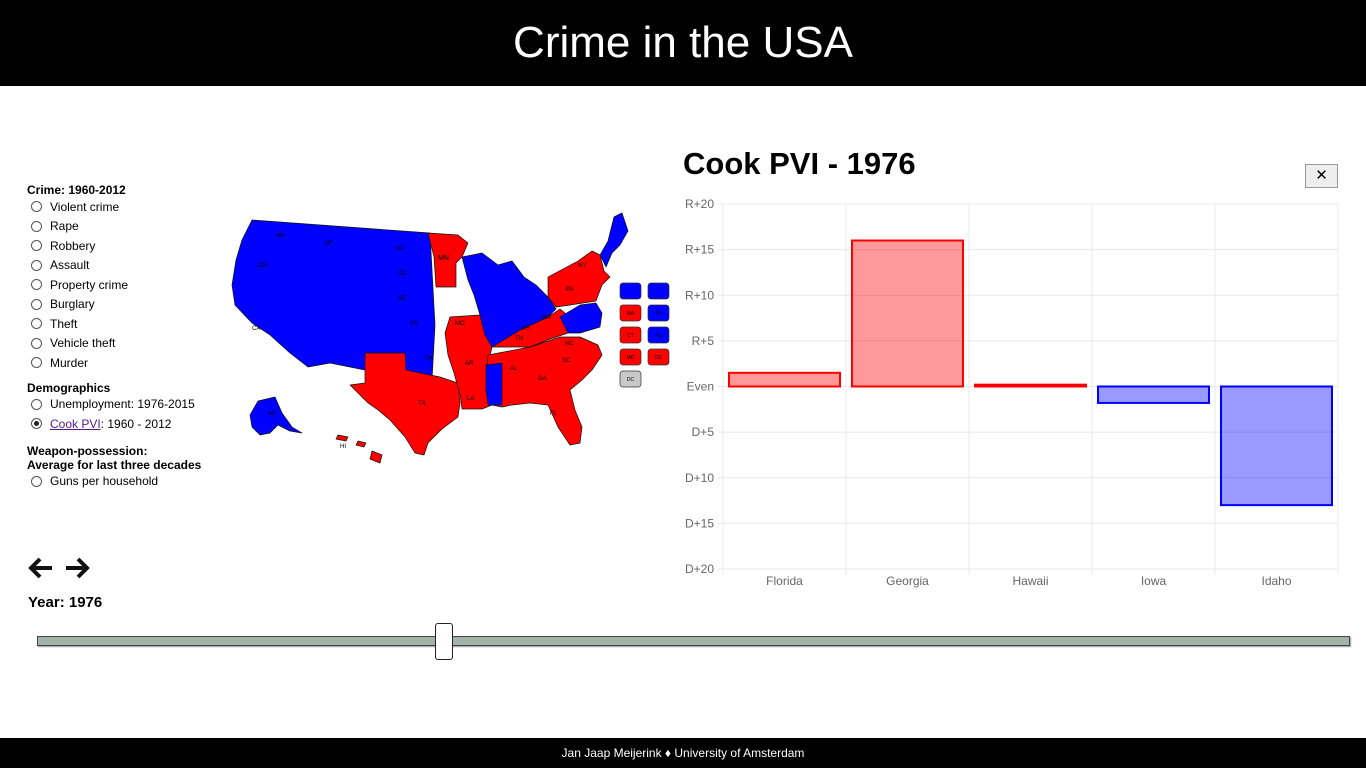  I want to click on option-crime-7: Vehicle theft, so click(129, 344).